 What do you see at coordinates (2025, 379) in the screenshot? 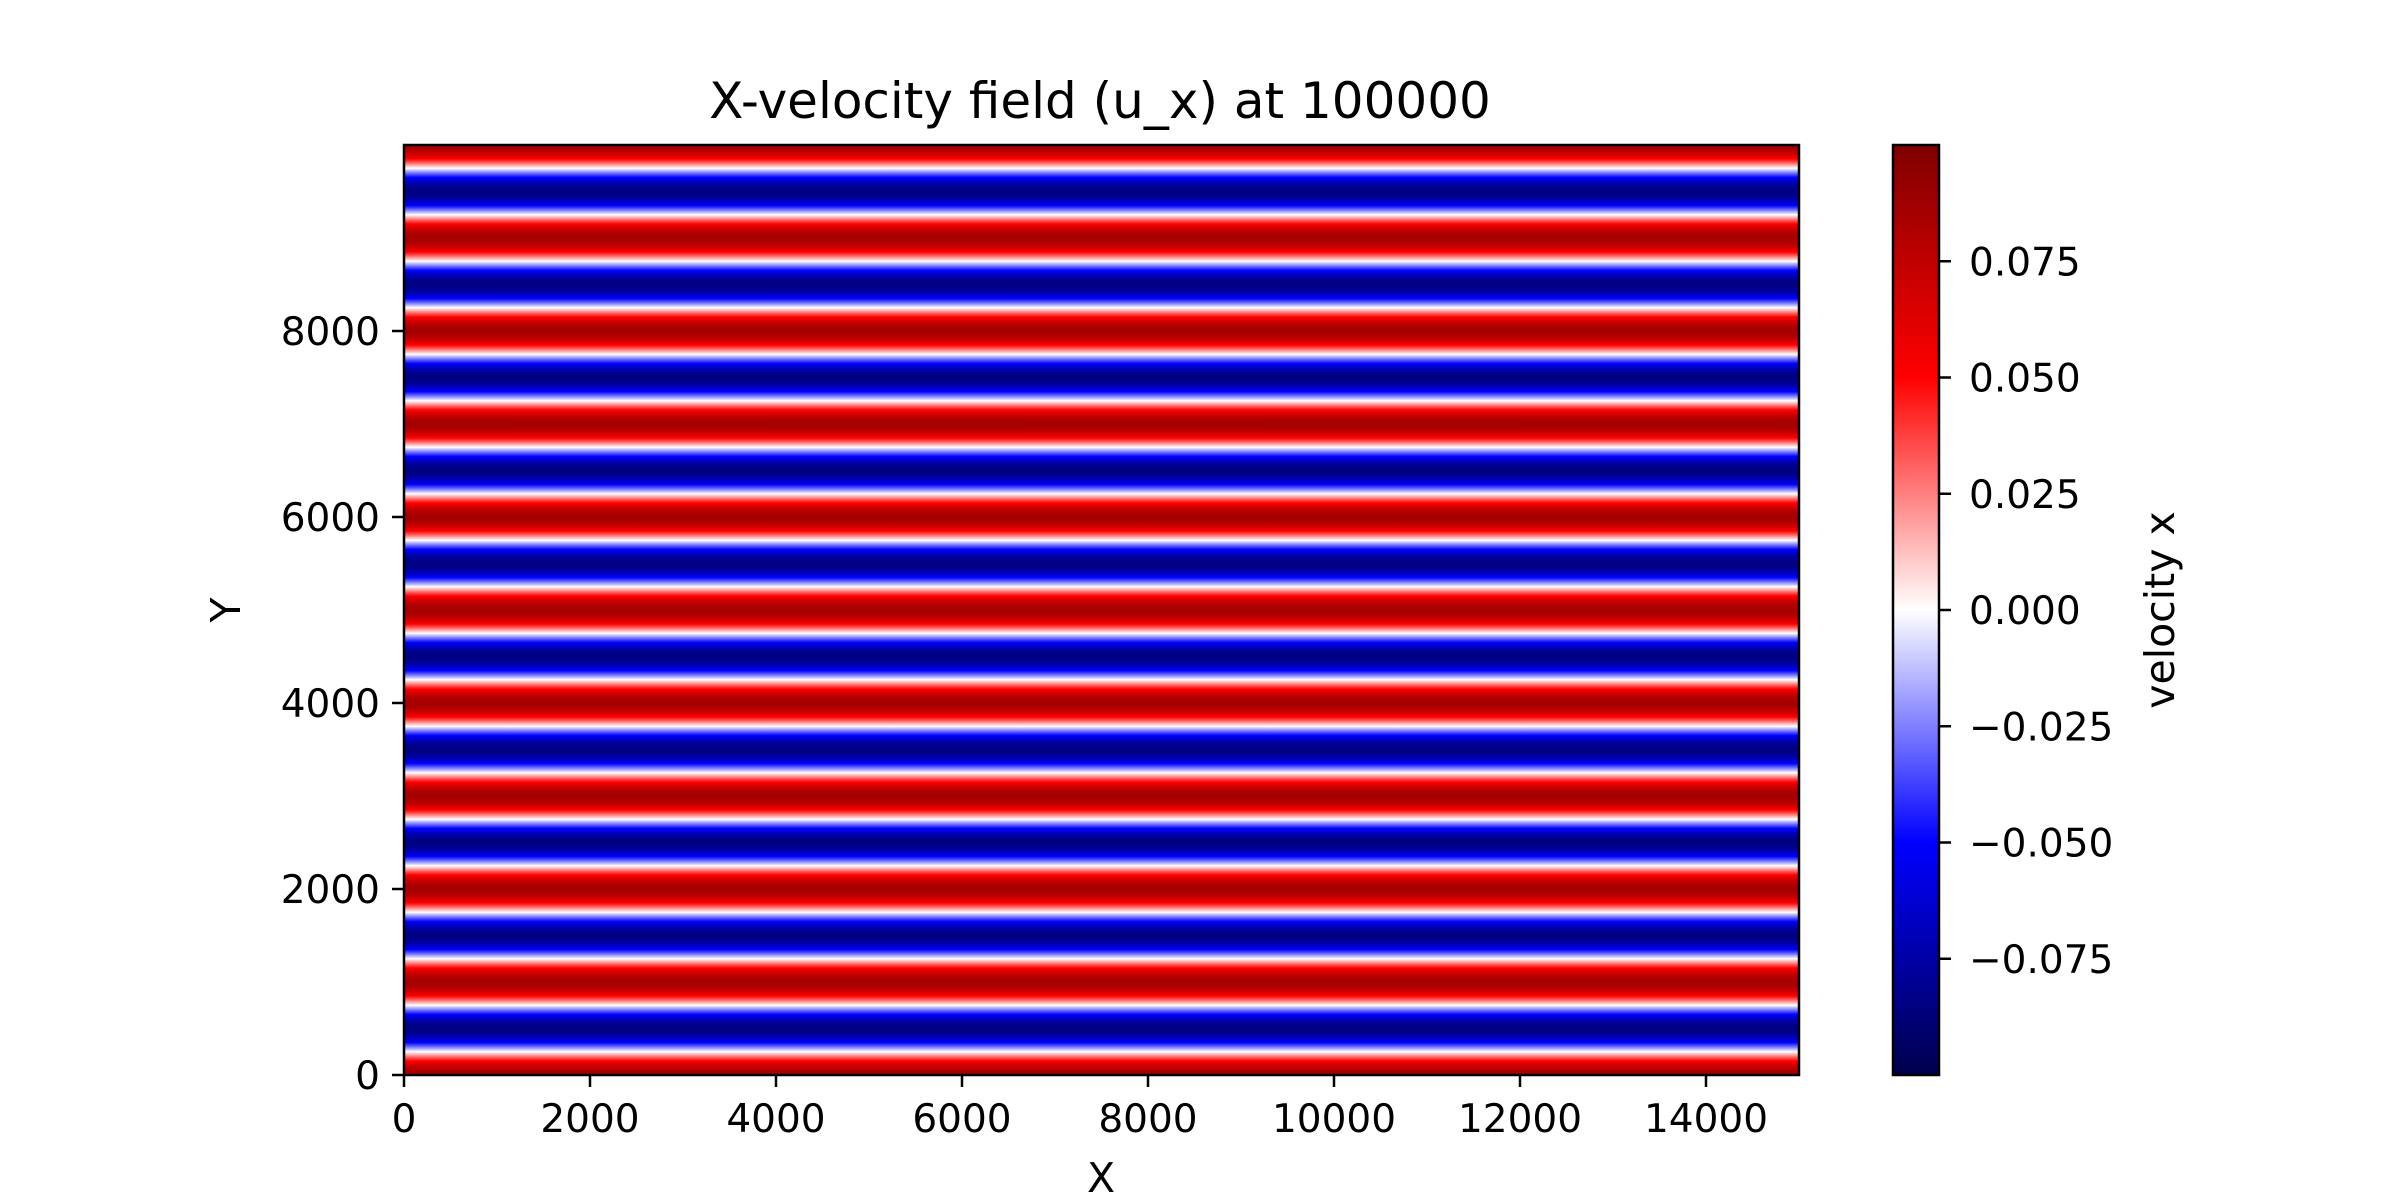
I see `colorbar-tick-label: 0.050` at bounding box center [2025, 379].